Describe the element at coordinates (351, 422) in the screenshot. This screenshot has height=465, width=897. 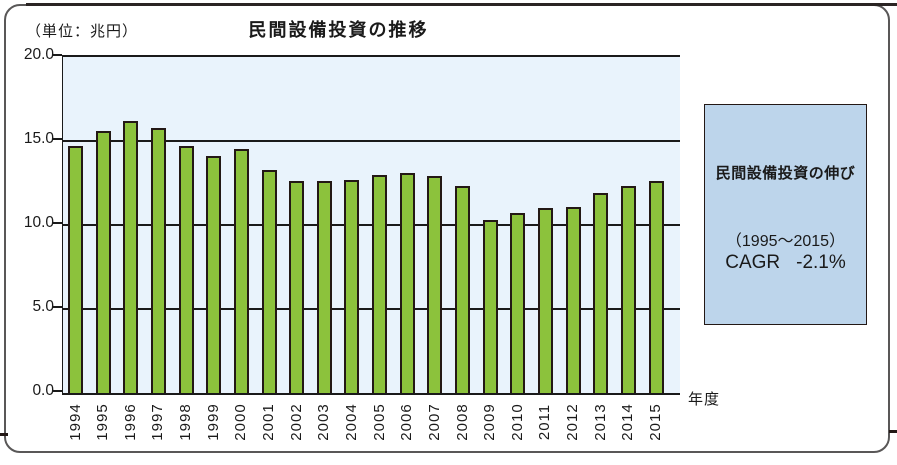
I see `x-tick-label-2004: 2004` at that location.